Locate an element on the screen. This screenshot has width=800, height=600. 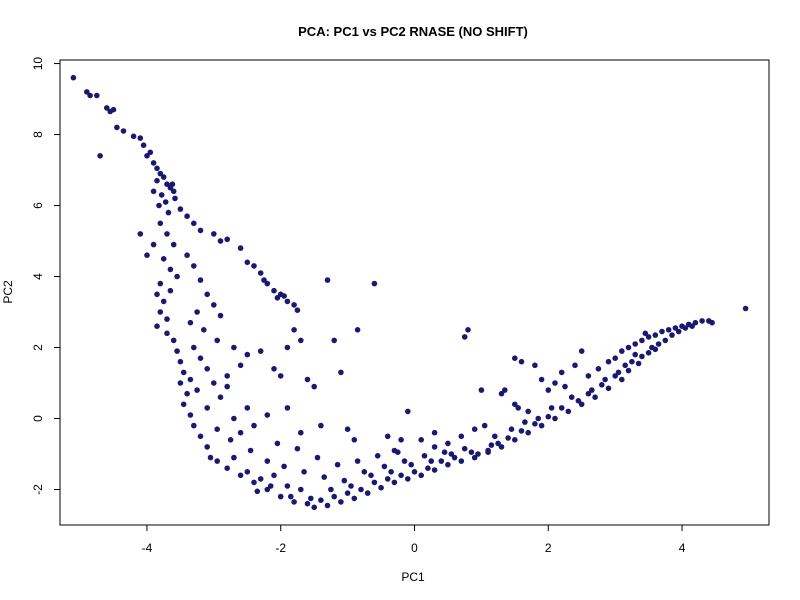
y-axis: -2 0 2 4 6 8 10 is located at coordinates (45, 276).